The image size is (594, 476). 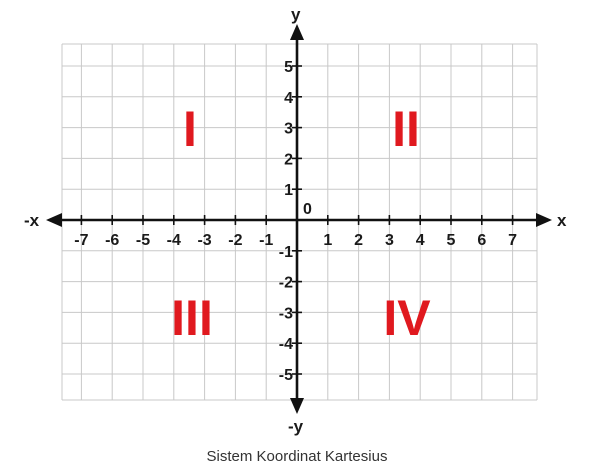 I want to click on quadrant-label-IV: IV, so click(x=407, y=318).